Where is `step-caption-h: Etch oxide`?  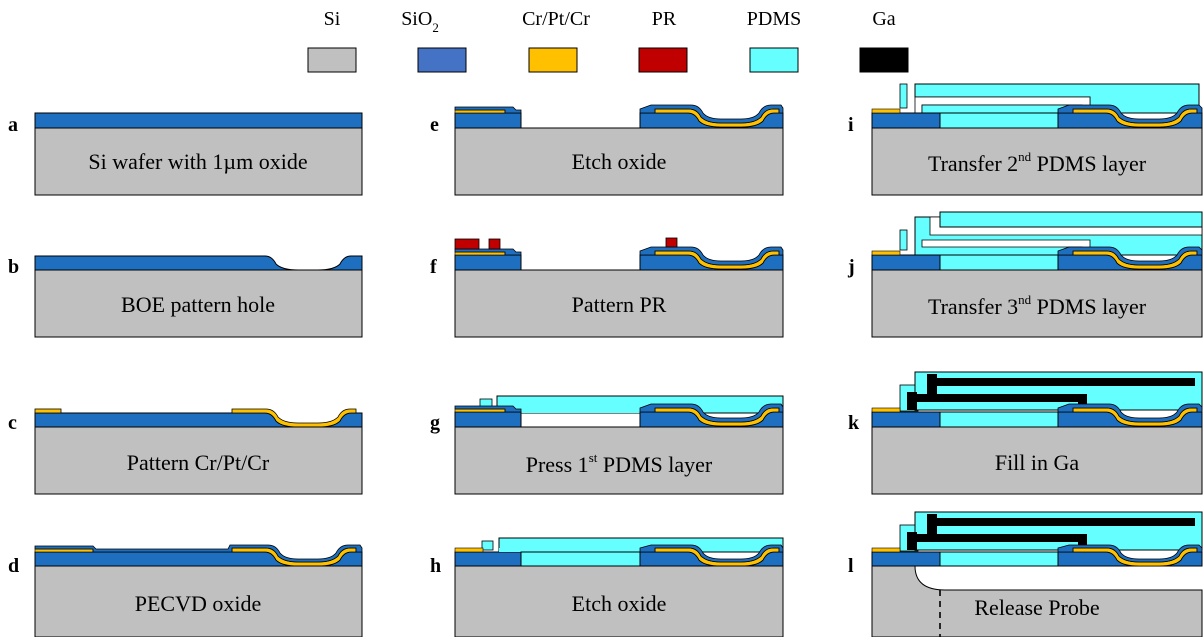
step-caption-h: Etch oxide is located at coordinates (619, 603).